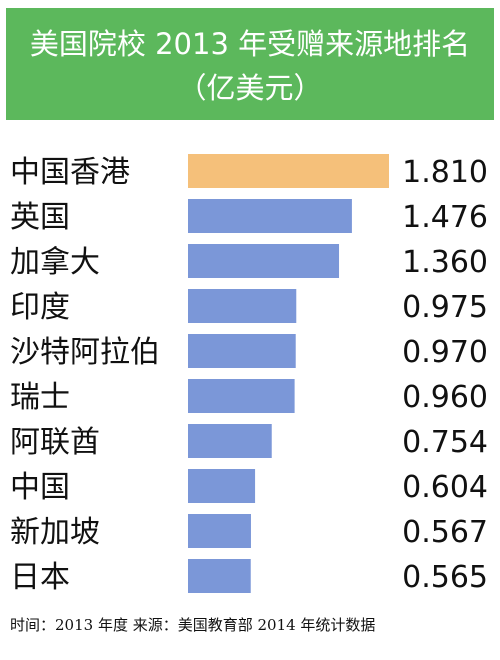  Describe the element at coordinates (250, 88) in the screenshot. I see `chart-unit: （亿美元）` at that location.